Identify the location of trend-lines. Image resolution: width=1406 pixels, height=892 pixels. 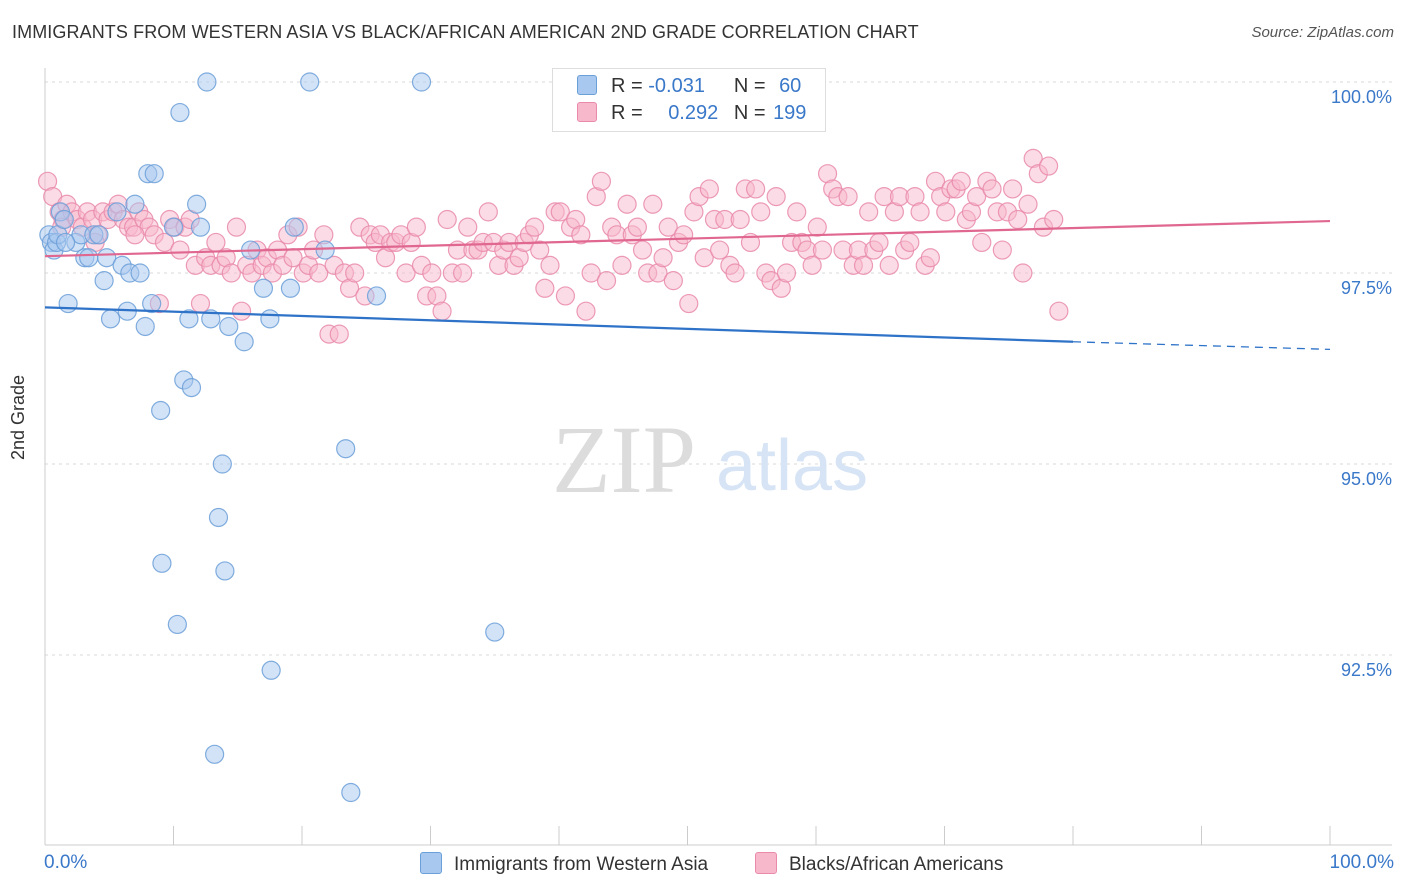
(687, 285).